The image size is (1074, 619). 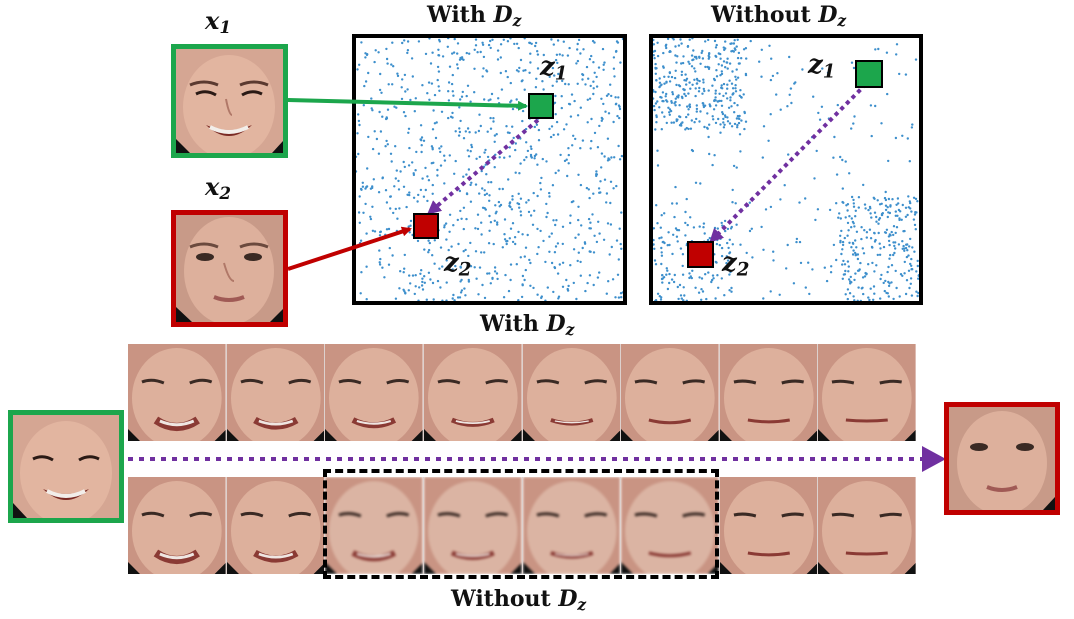 I want to click on interpolation-strip-with-dz, so click(x=522, y=392).